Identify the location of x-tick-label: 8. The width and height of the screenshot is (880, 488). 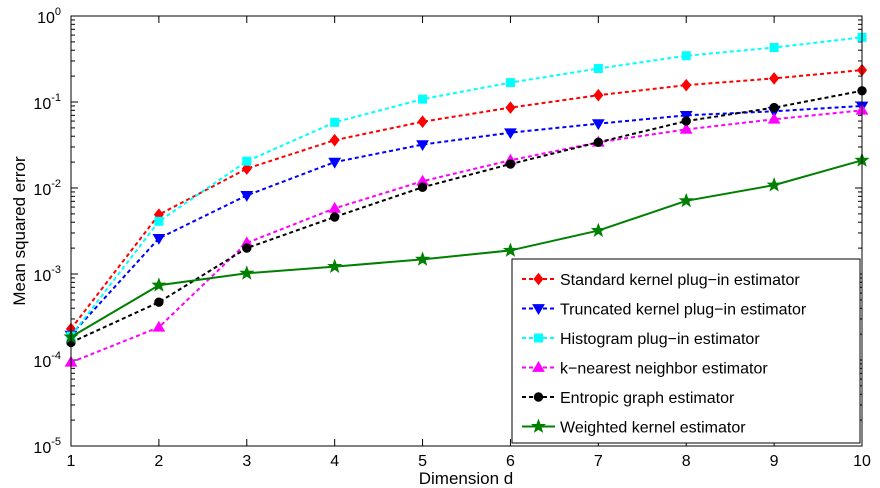
(686, 461).